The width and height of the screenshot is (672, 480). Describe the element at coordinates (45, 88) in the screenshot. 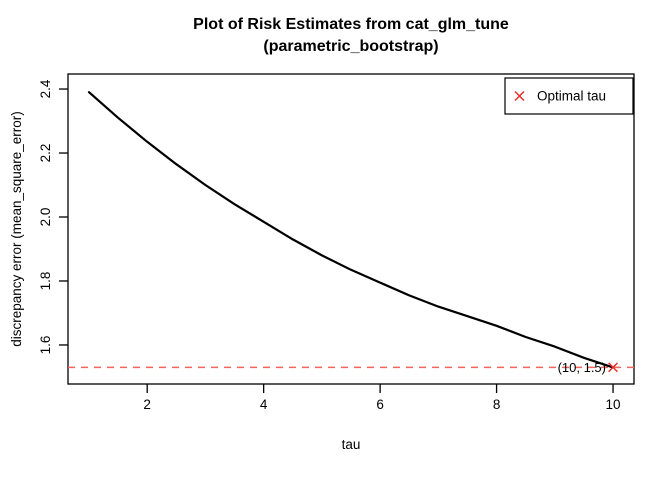

I see `y-tick-label: 2.4` at that location.